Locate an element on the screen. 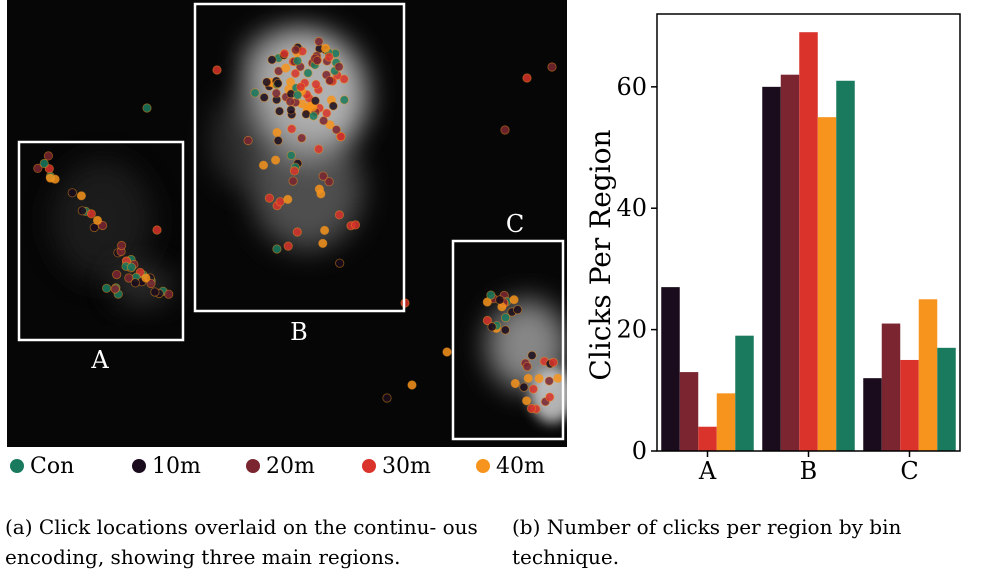  bar-C-10m is located at coordinates (872, 414).